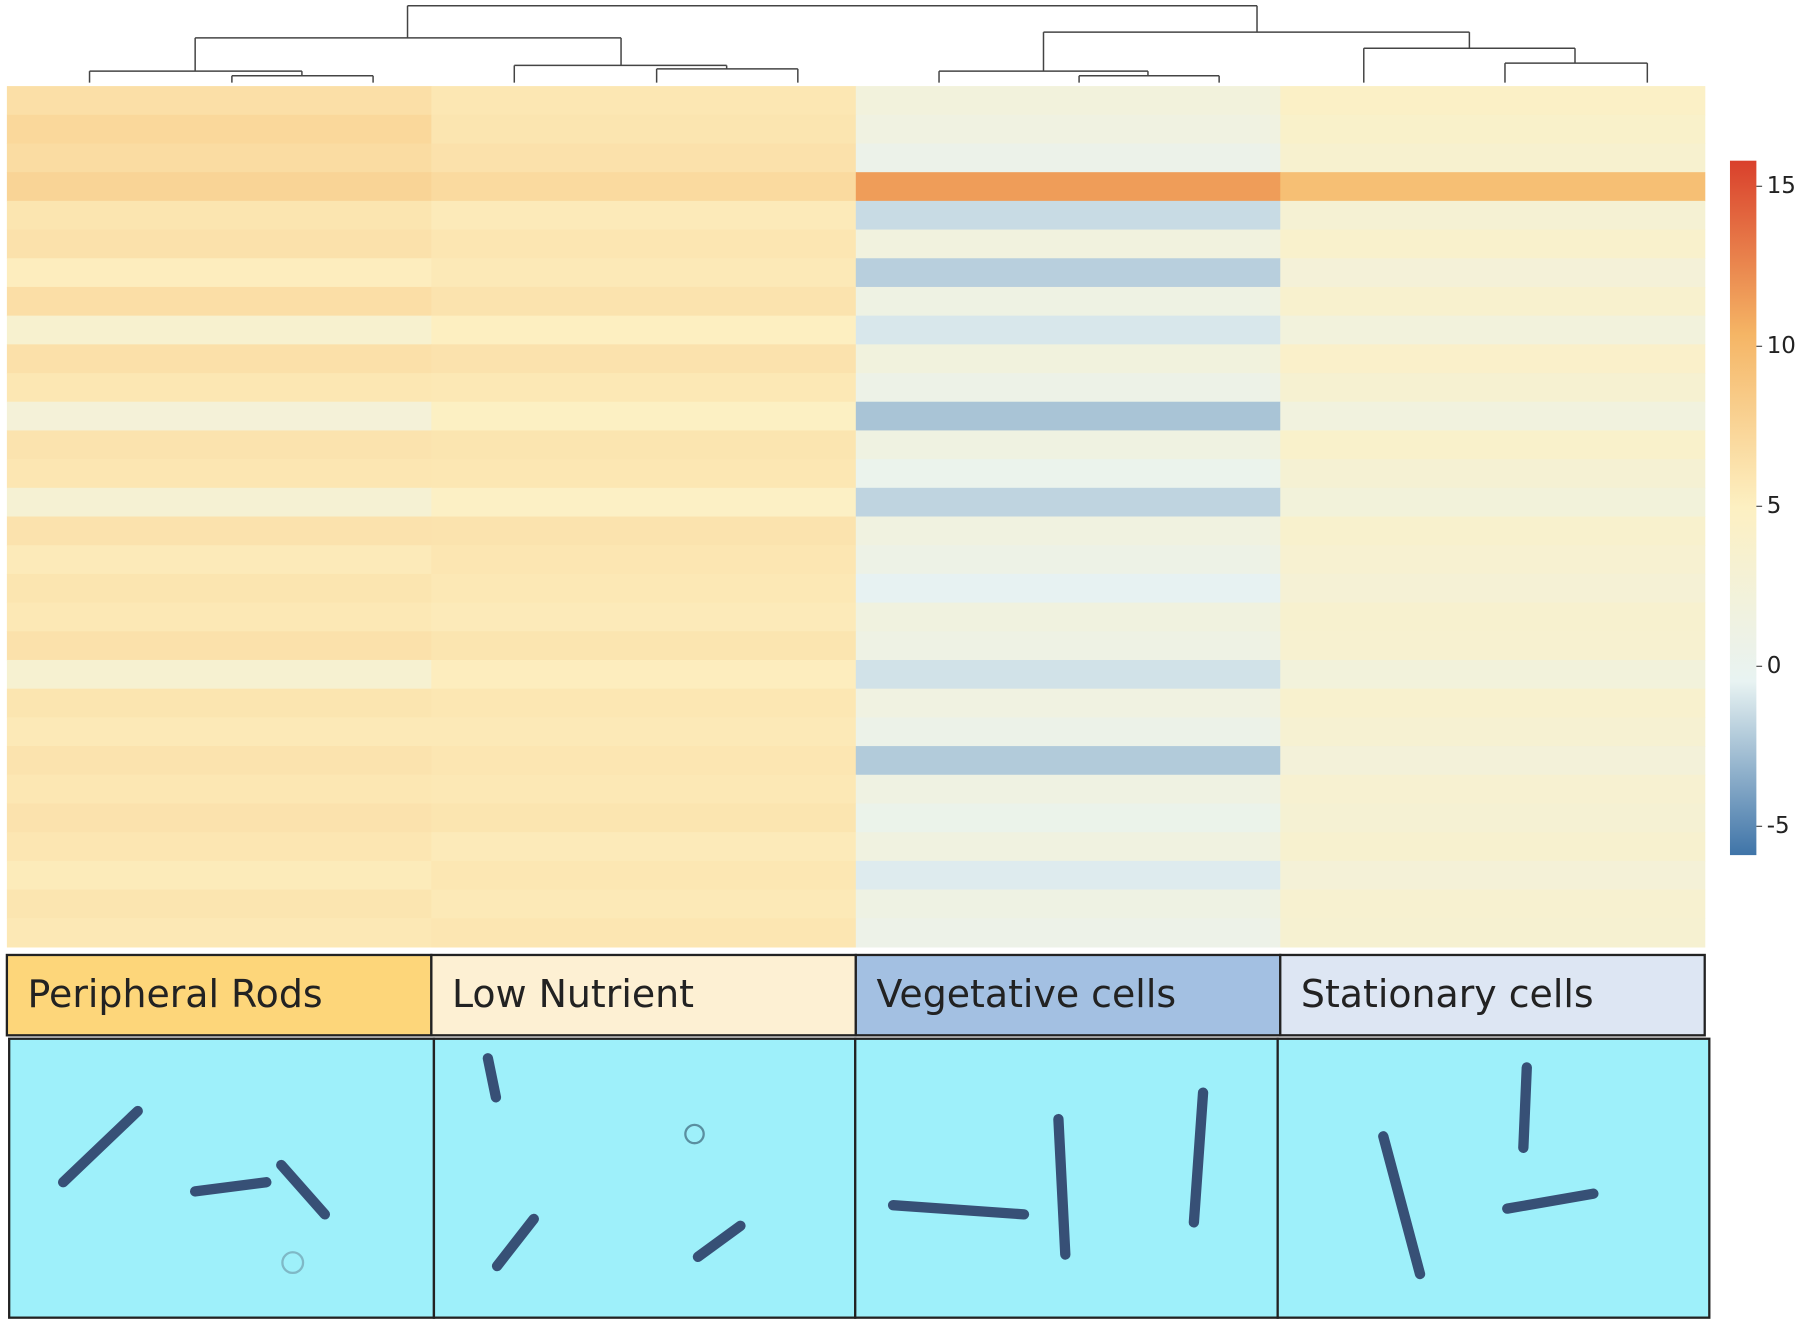 This screenshot has width=1800, height=1328. Describe the element at coordinates (573, 994) in the screenshot. I see `group-label: Low Nutrient` at that location.